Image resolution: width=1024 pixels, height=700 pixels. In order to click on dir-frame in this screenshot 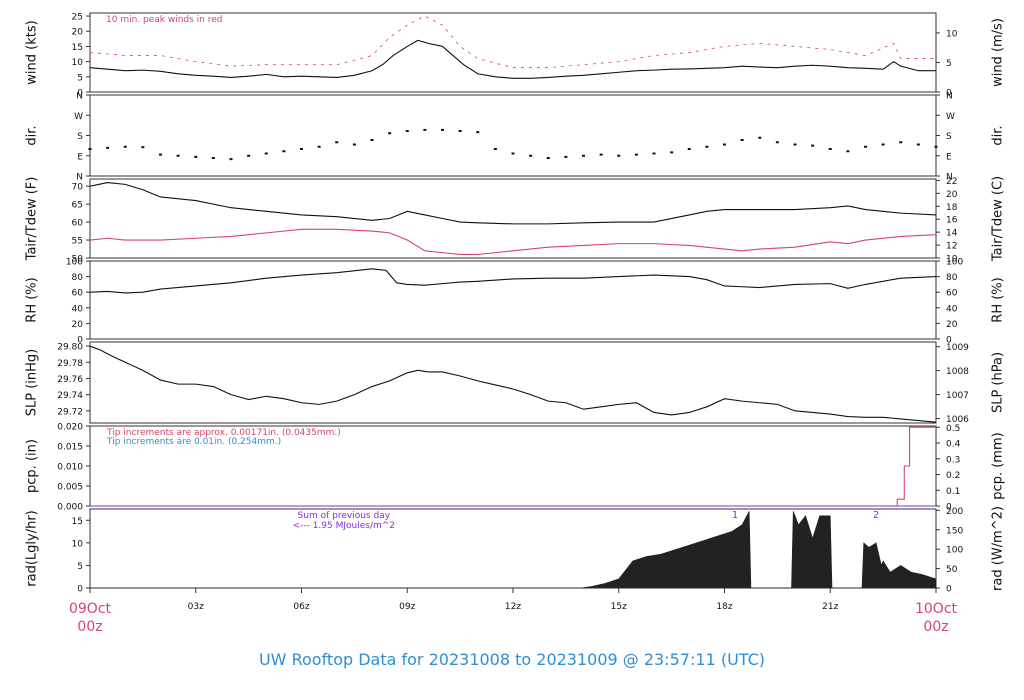, I will do `click(513, 135)`.